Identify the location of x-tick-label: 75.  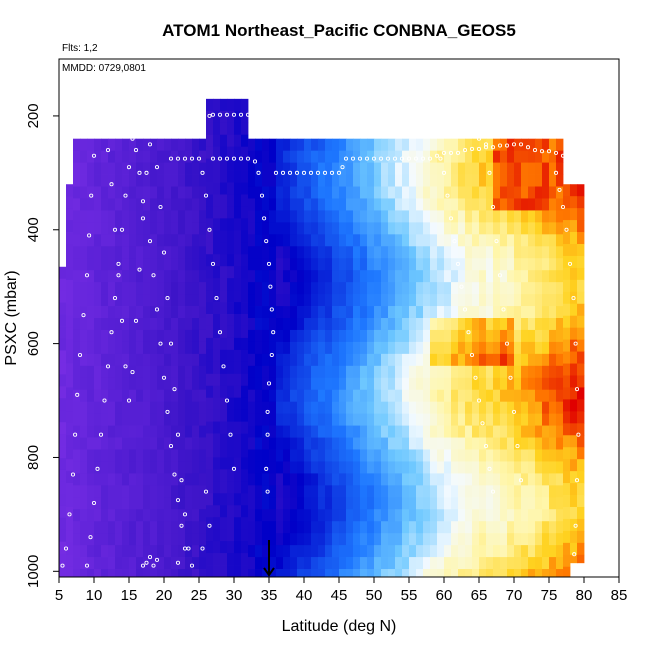
(549, 595).